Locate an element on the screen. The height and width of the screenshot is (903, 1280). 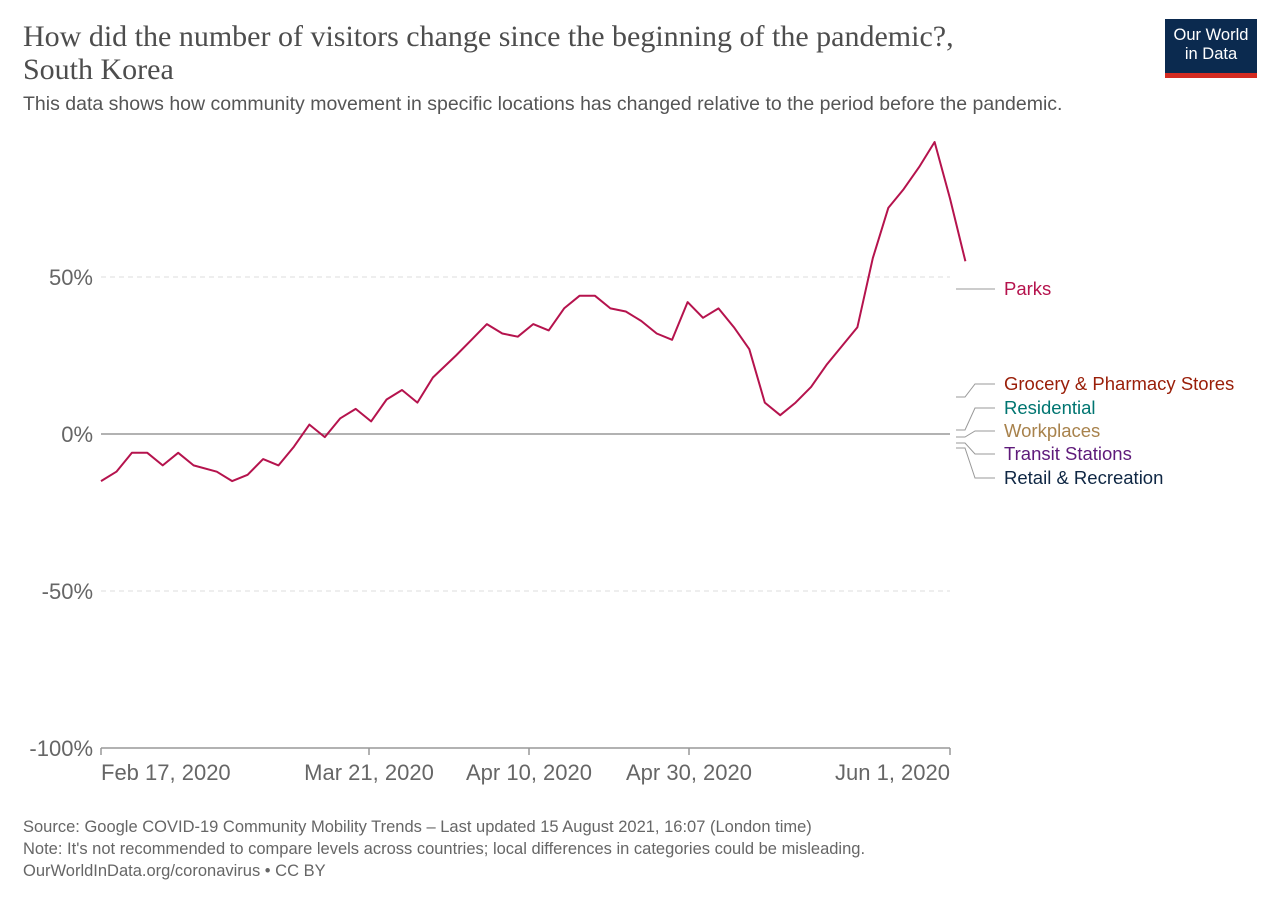
logo-line-1: Our World is located at coordinates (1211, 35).